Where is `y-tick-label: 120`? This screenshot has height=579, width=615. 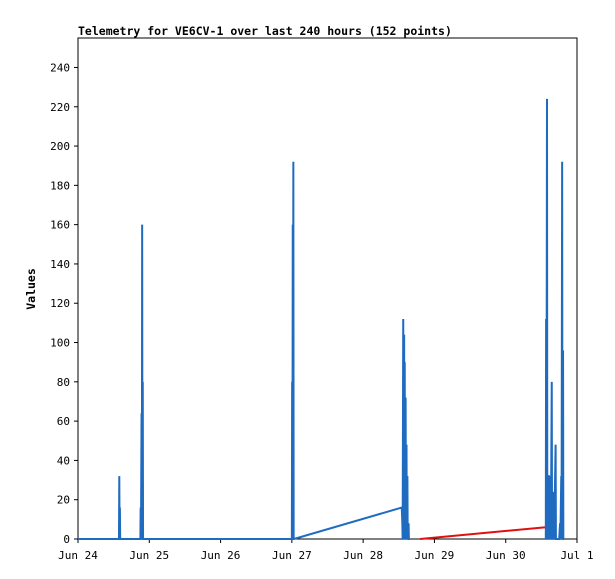
y-tick-label: 120 is located at coordinates (60, 303).